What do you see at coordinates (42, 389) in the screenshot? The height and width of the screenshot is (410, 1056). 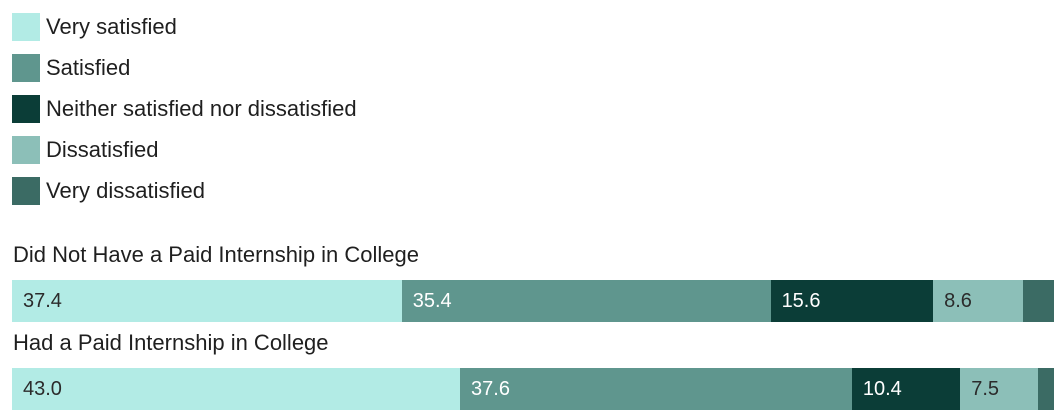 I see `bar-value-label: 43.0` at bounding box center [42, 389].